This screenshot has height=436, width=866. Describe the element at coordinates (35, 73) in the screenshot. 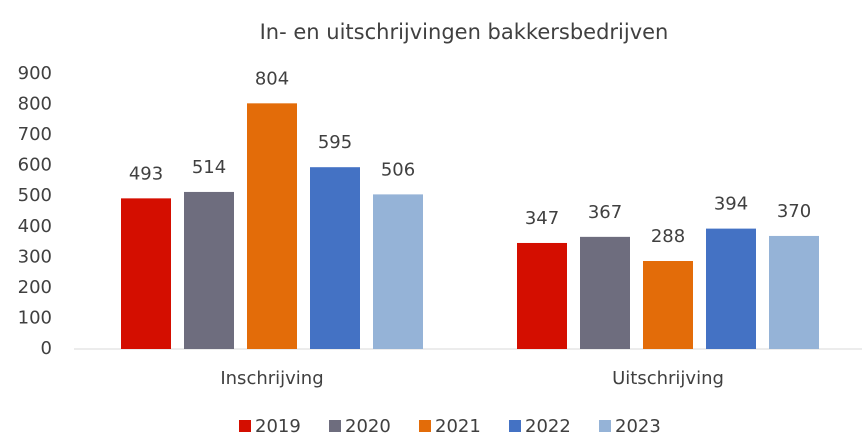

I see `y-tick-label: 900` at that location.